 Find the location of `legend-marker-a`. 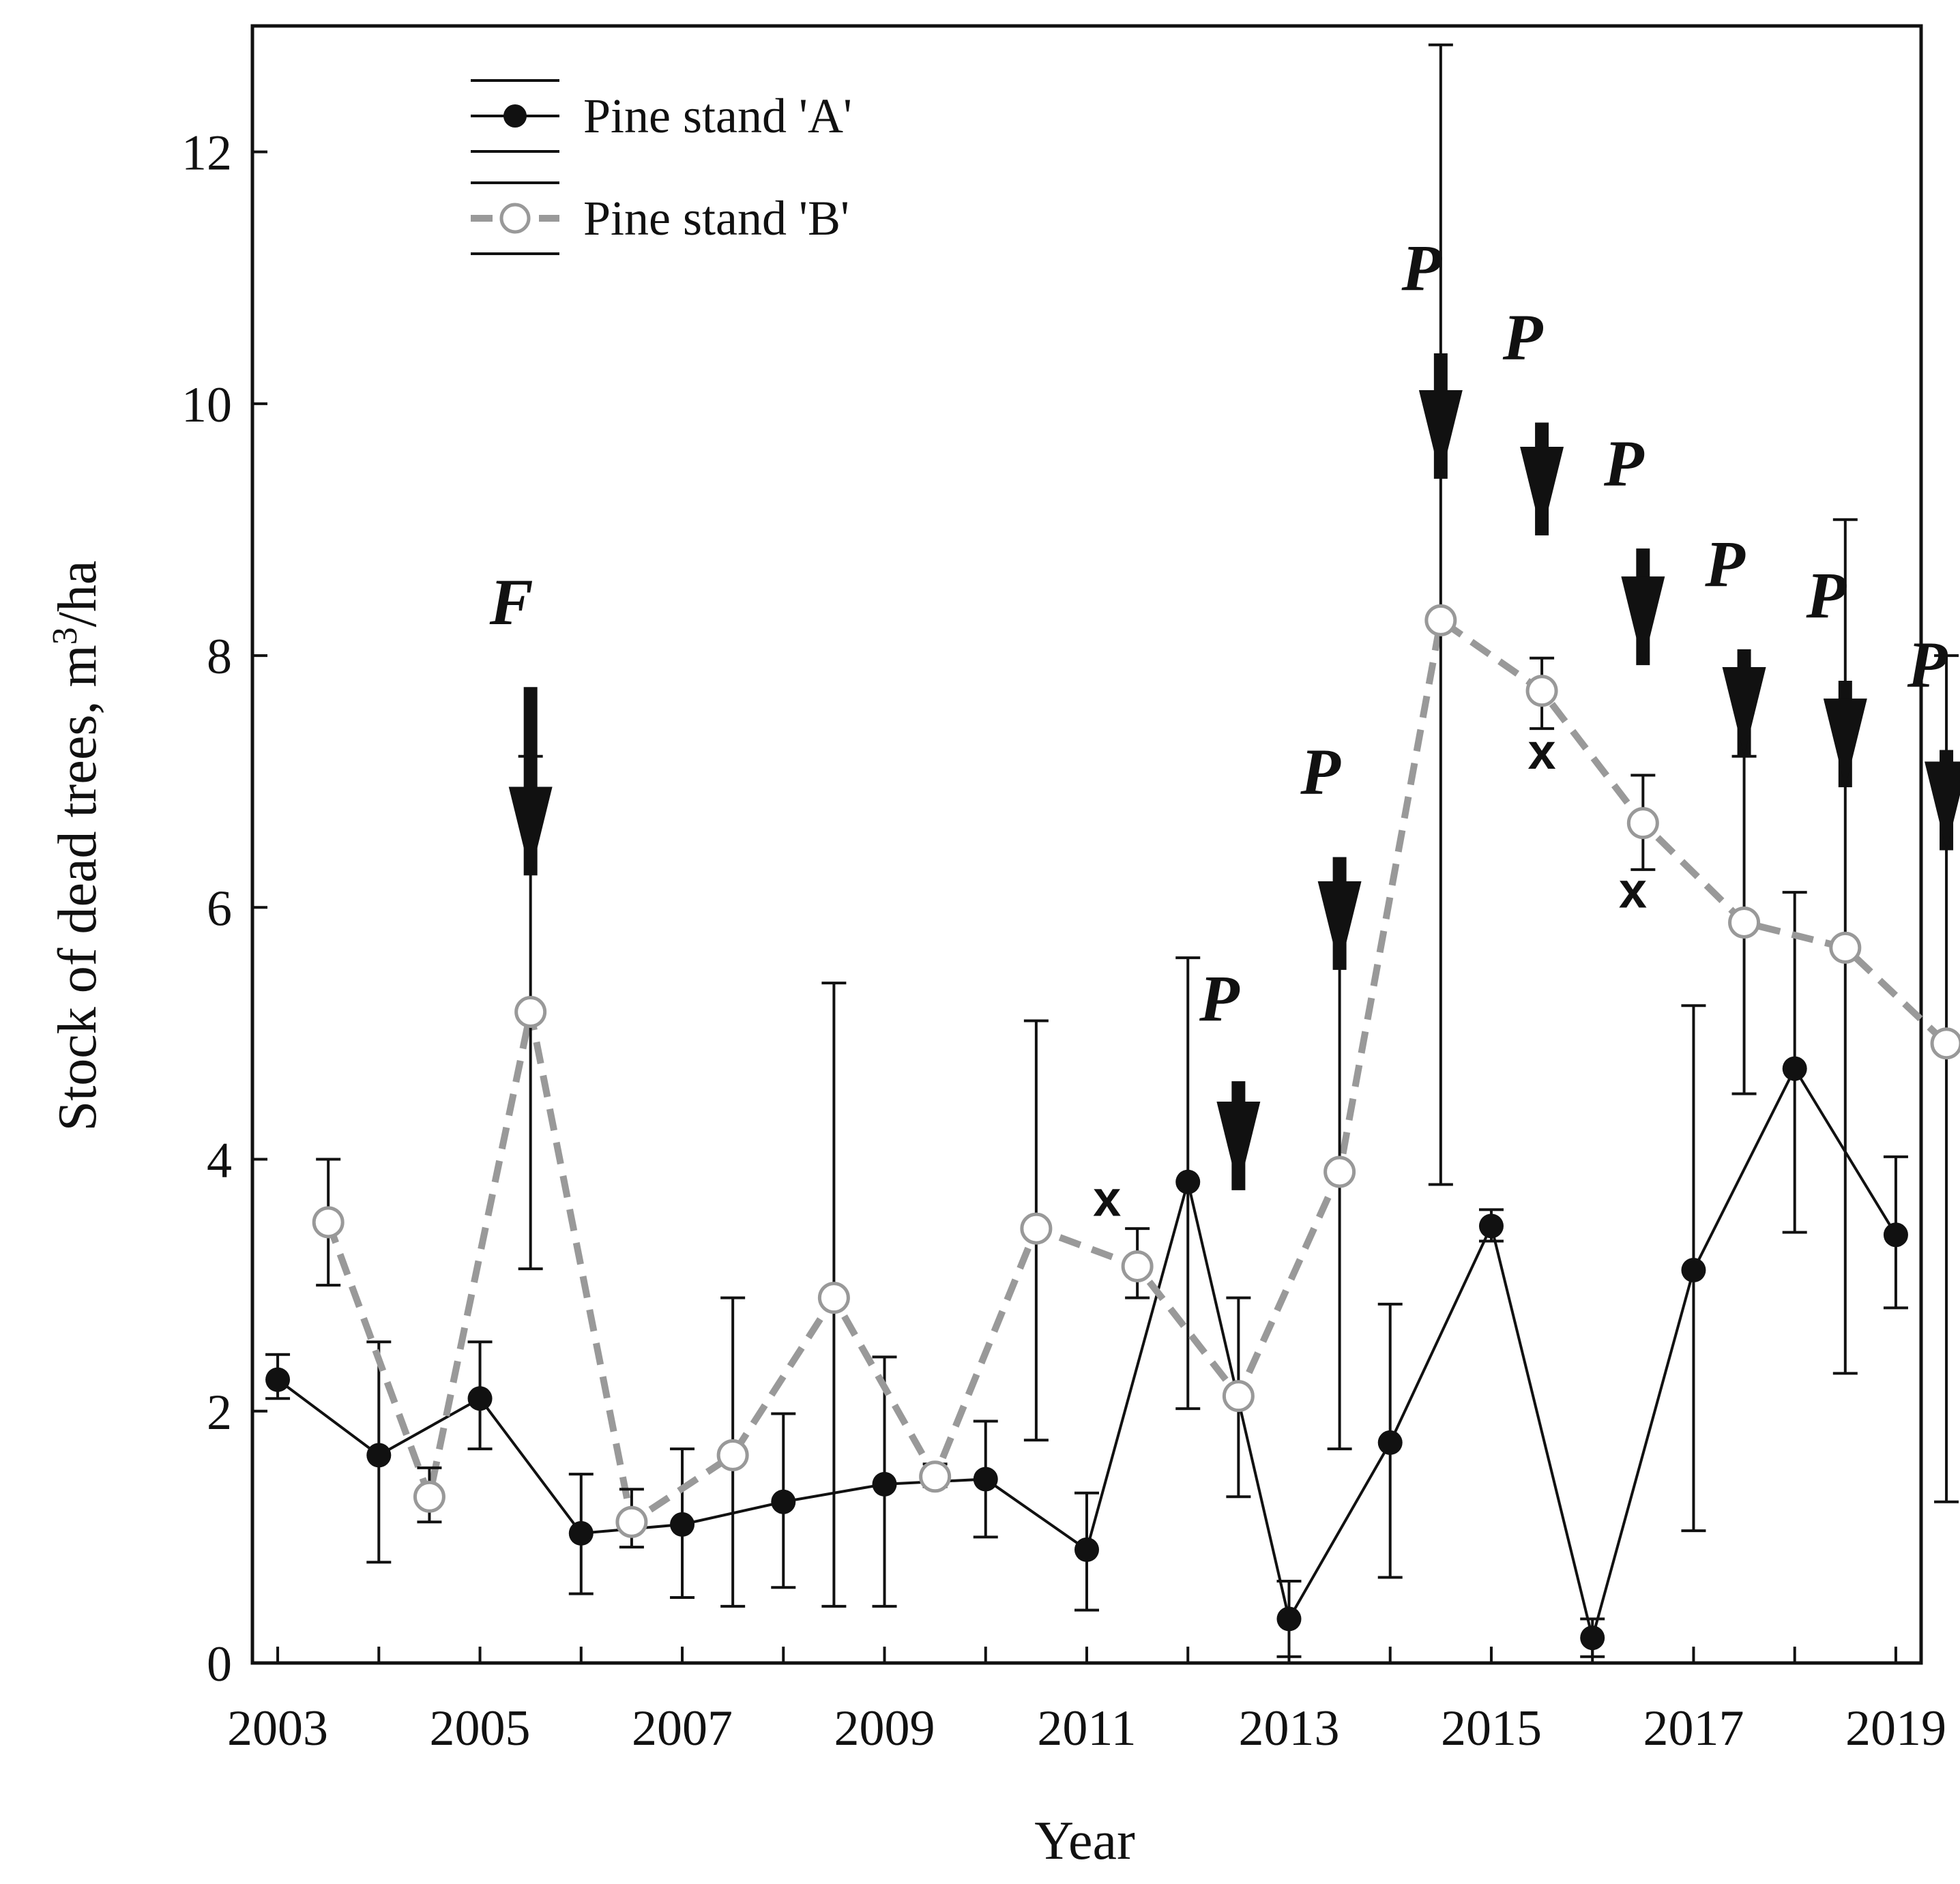

legend-marker-a is located at coordinates (515, 116).